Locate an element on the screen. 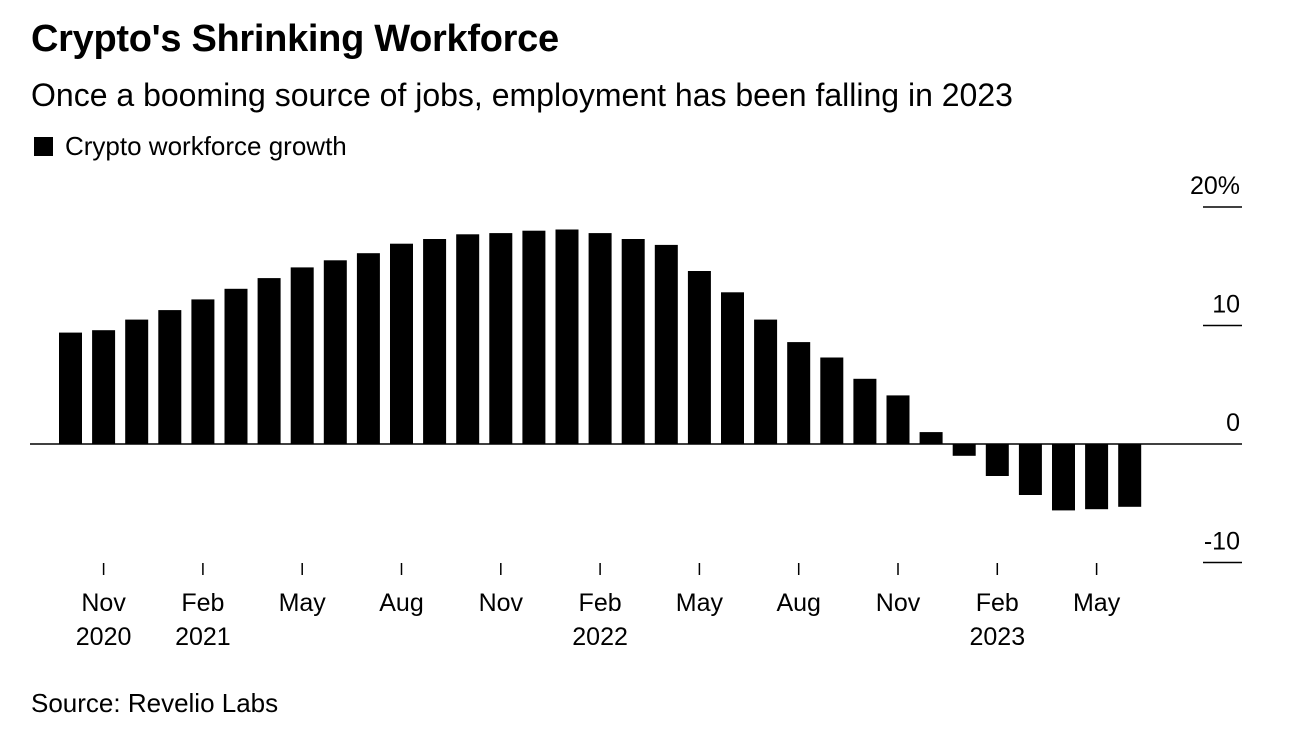 This screenshot has width=1310, height=754. legend: Crypto workforce growth is located at coordinates (190, 146).